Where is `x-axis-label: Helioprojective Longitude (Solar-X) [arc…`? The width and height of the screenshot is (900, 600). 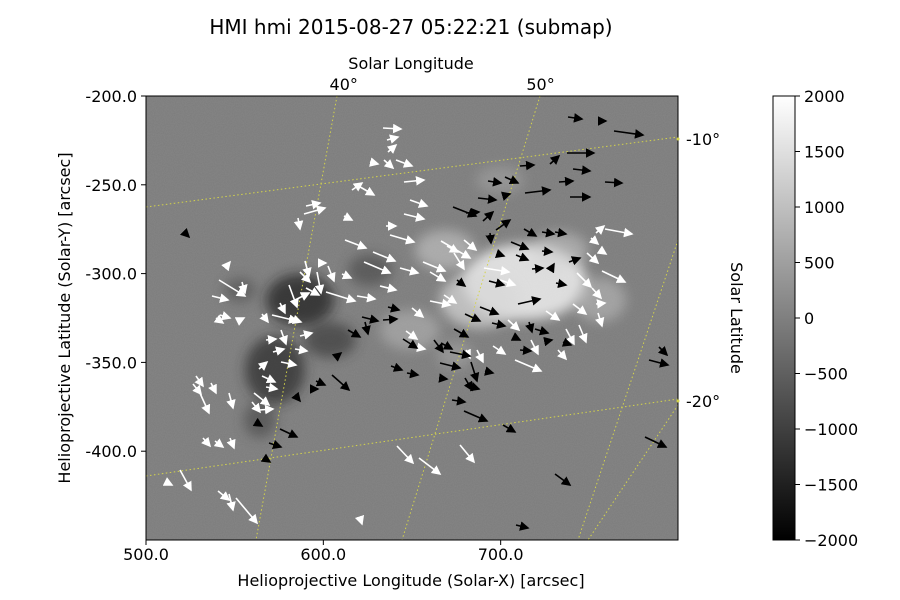 x-axis-label: Helioprojective Longitude (Solar-X) [arc… is located at coordinates (410, 580).